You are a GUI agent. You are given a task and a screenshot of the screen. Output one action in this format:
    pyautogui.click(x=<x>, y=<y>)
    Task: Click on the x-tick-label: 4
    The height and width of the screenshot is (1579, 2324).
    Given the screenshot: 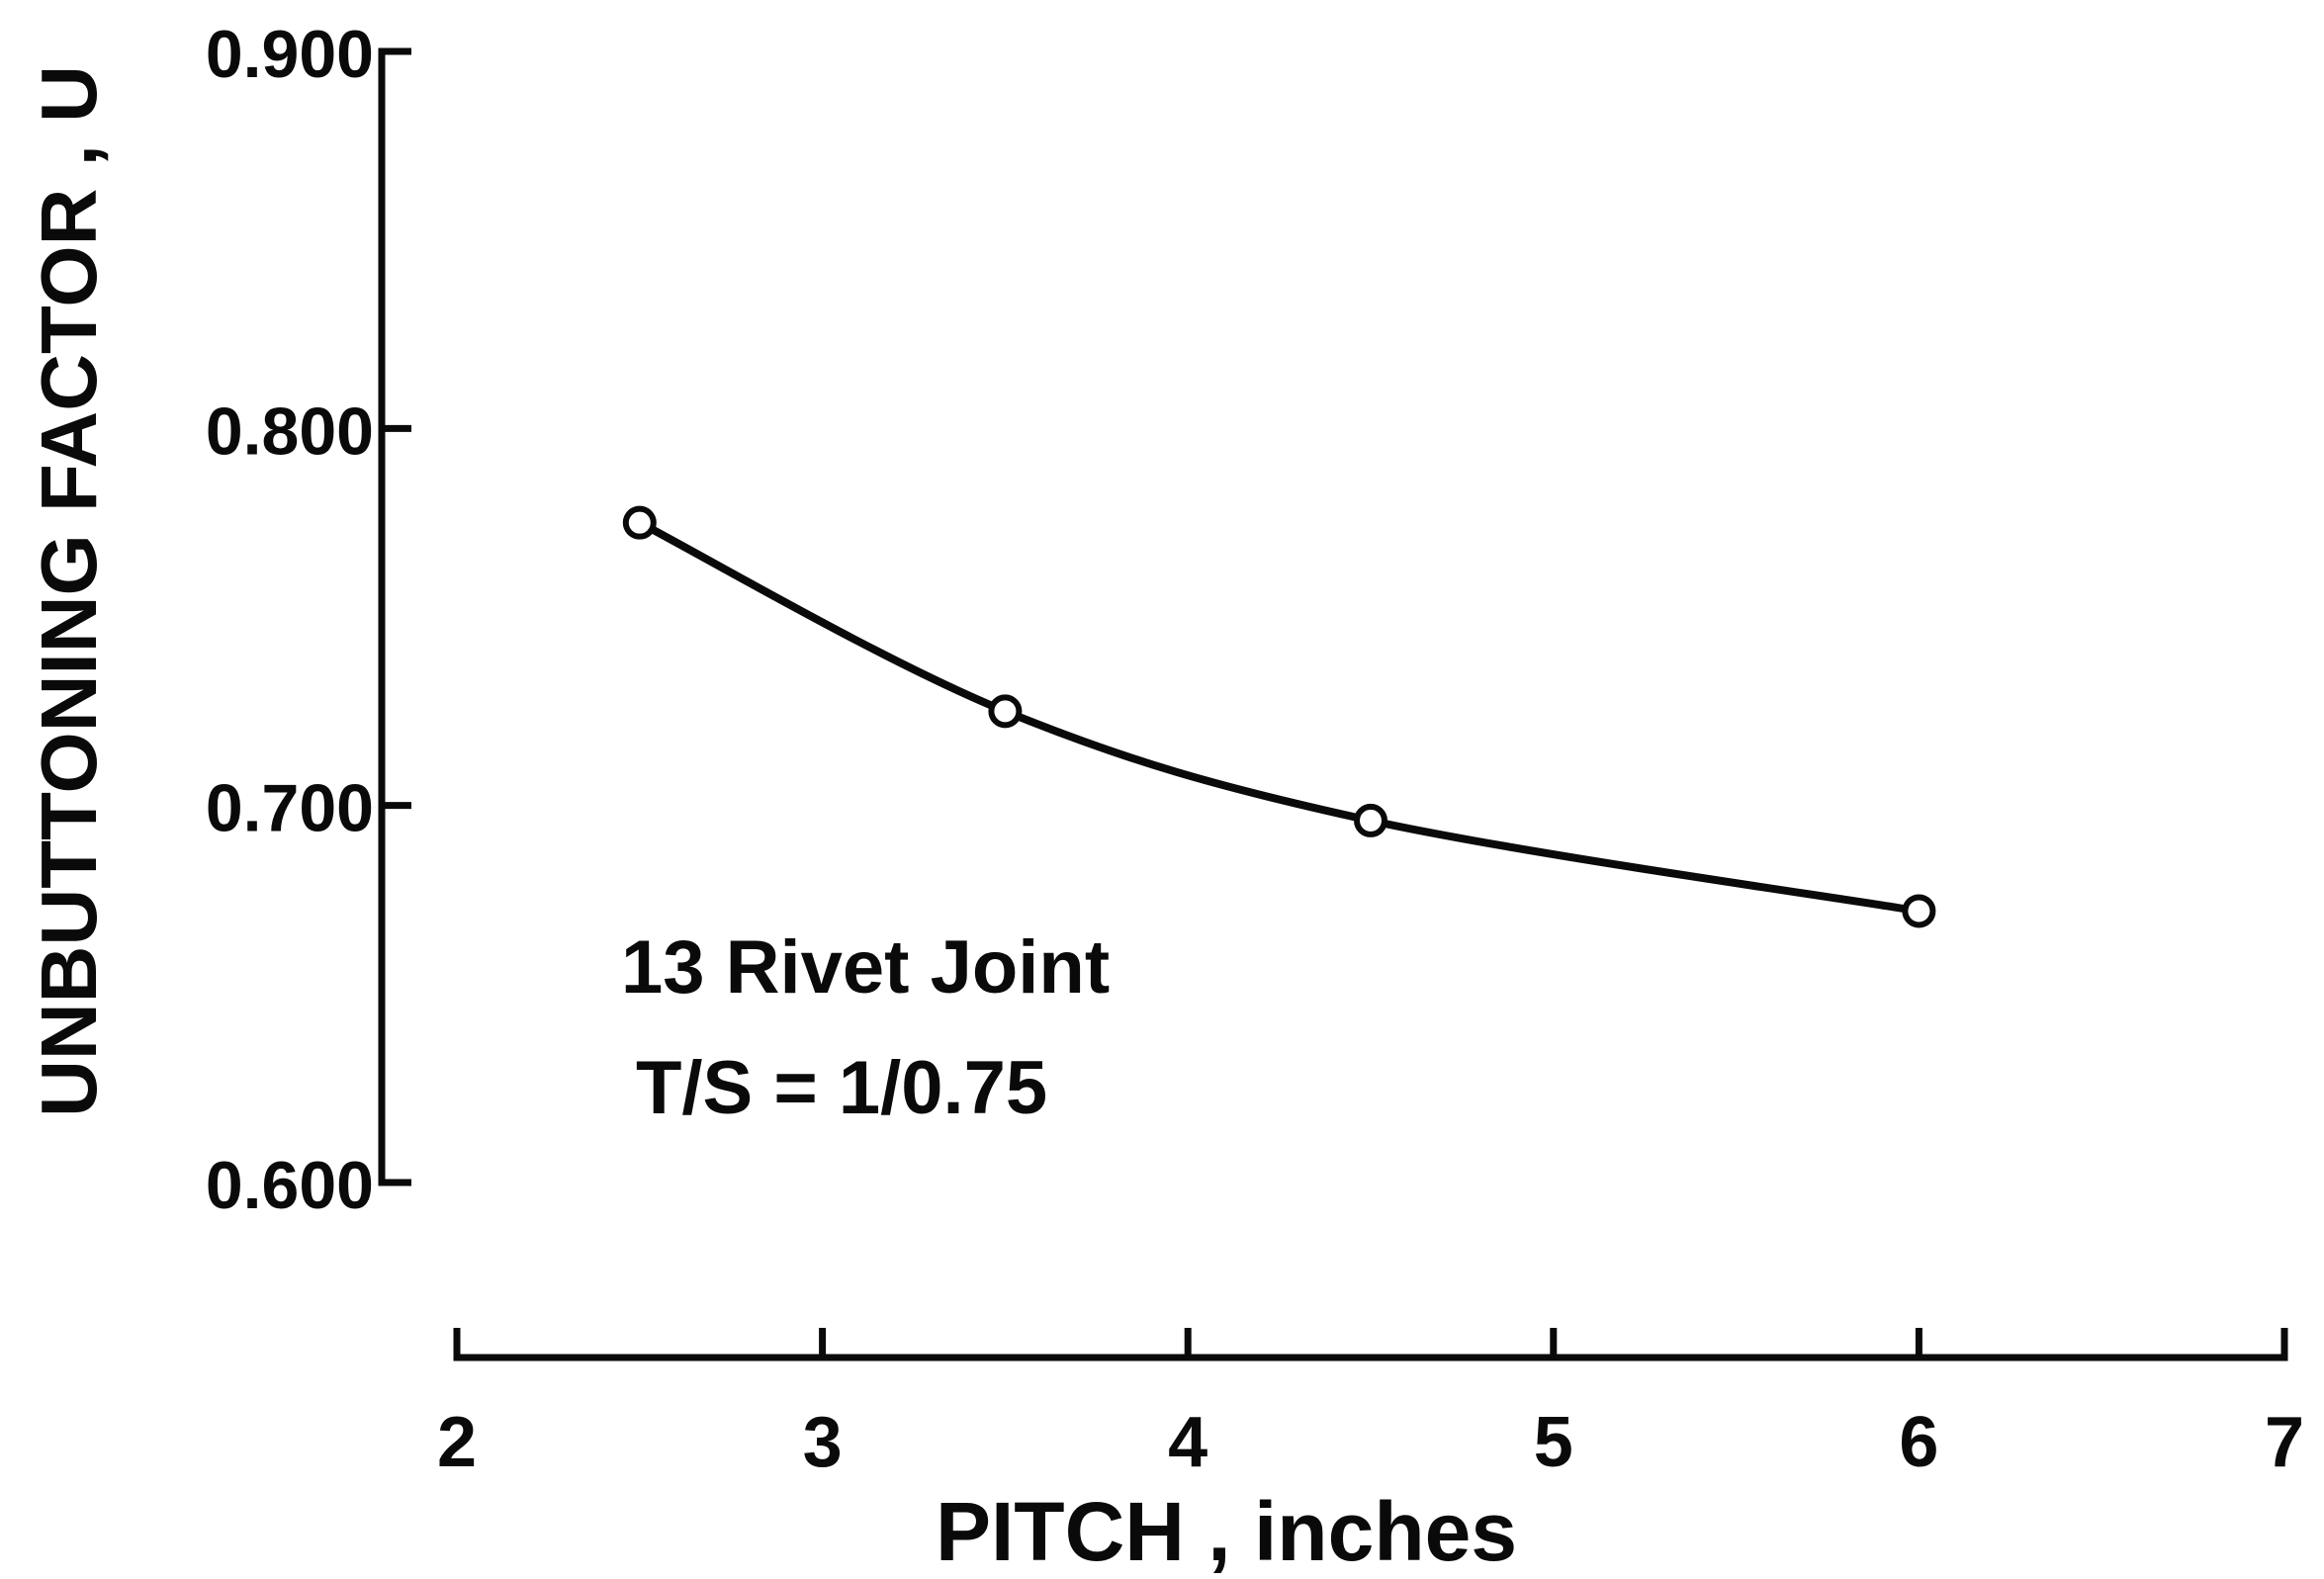 What is the action you would take?
    pyautogui.click(x=1187, y=1443)
    